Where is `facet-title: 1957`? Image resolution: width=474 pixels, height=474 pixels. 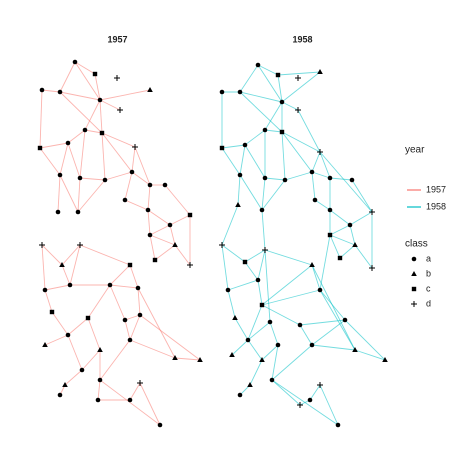
facet-title: 1957 is located at coordinates (117, 39).